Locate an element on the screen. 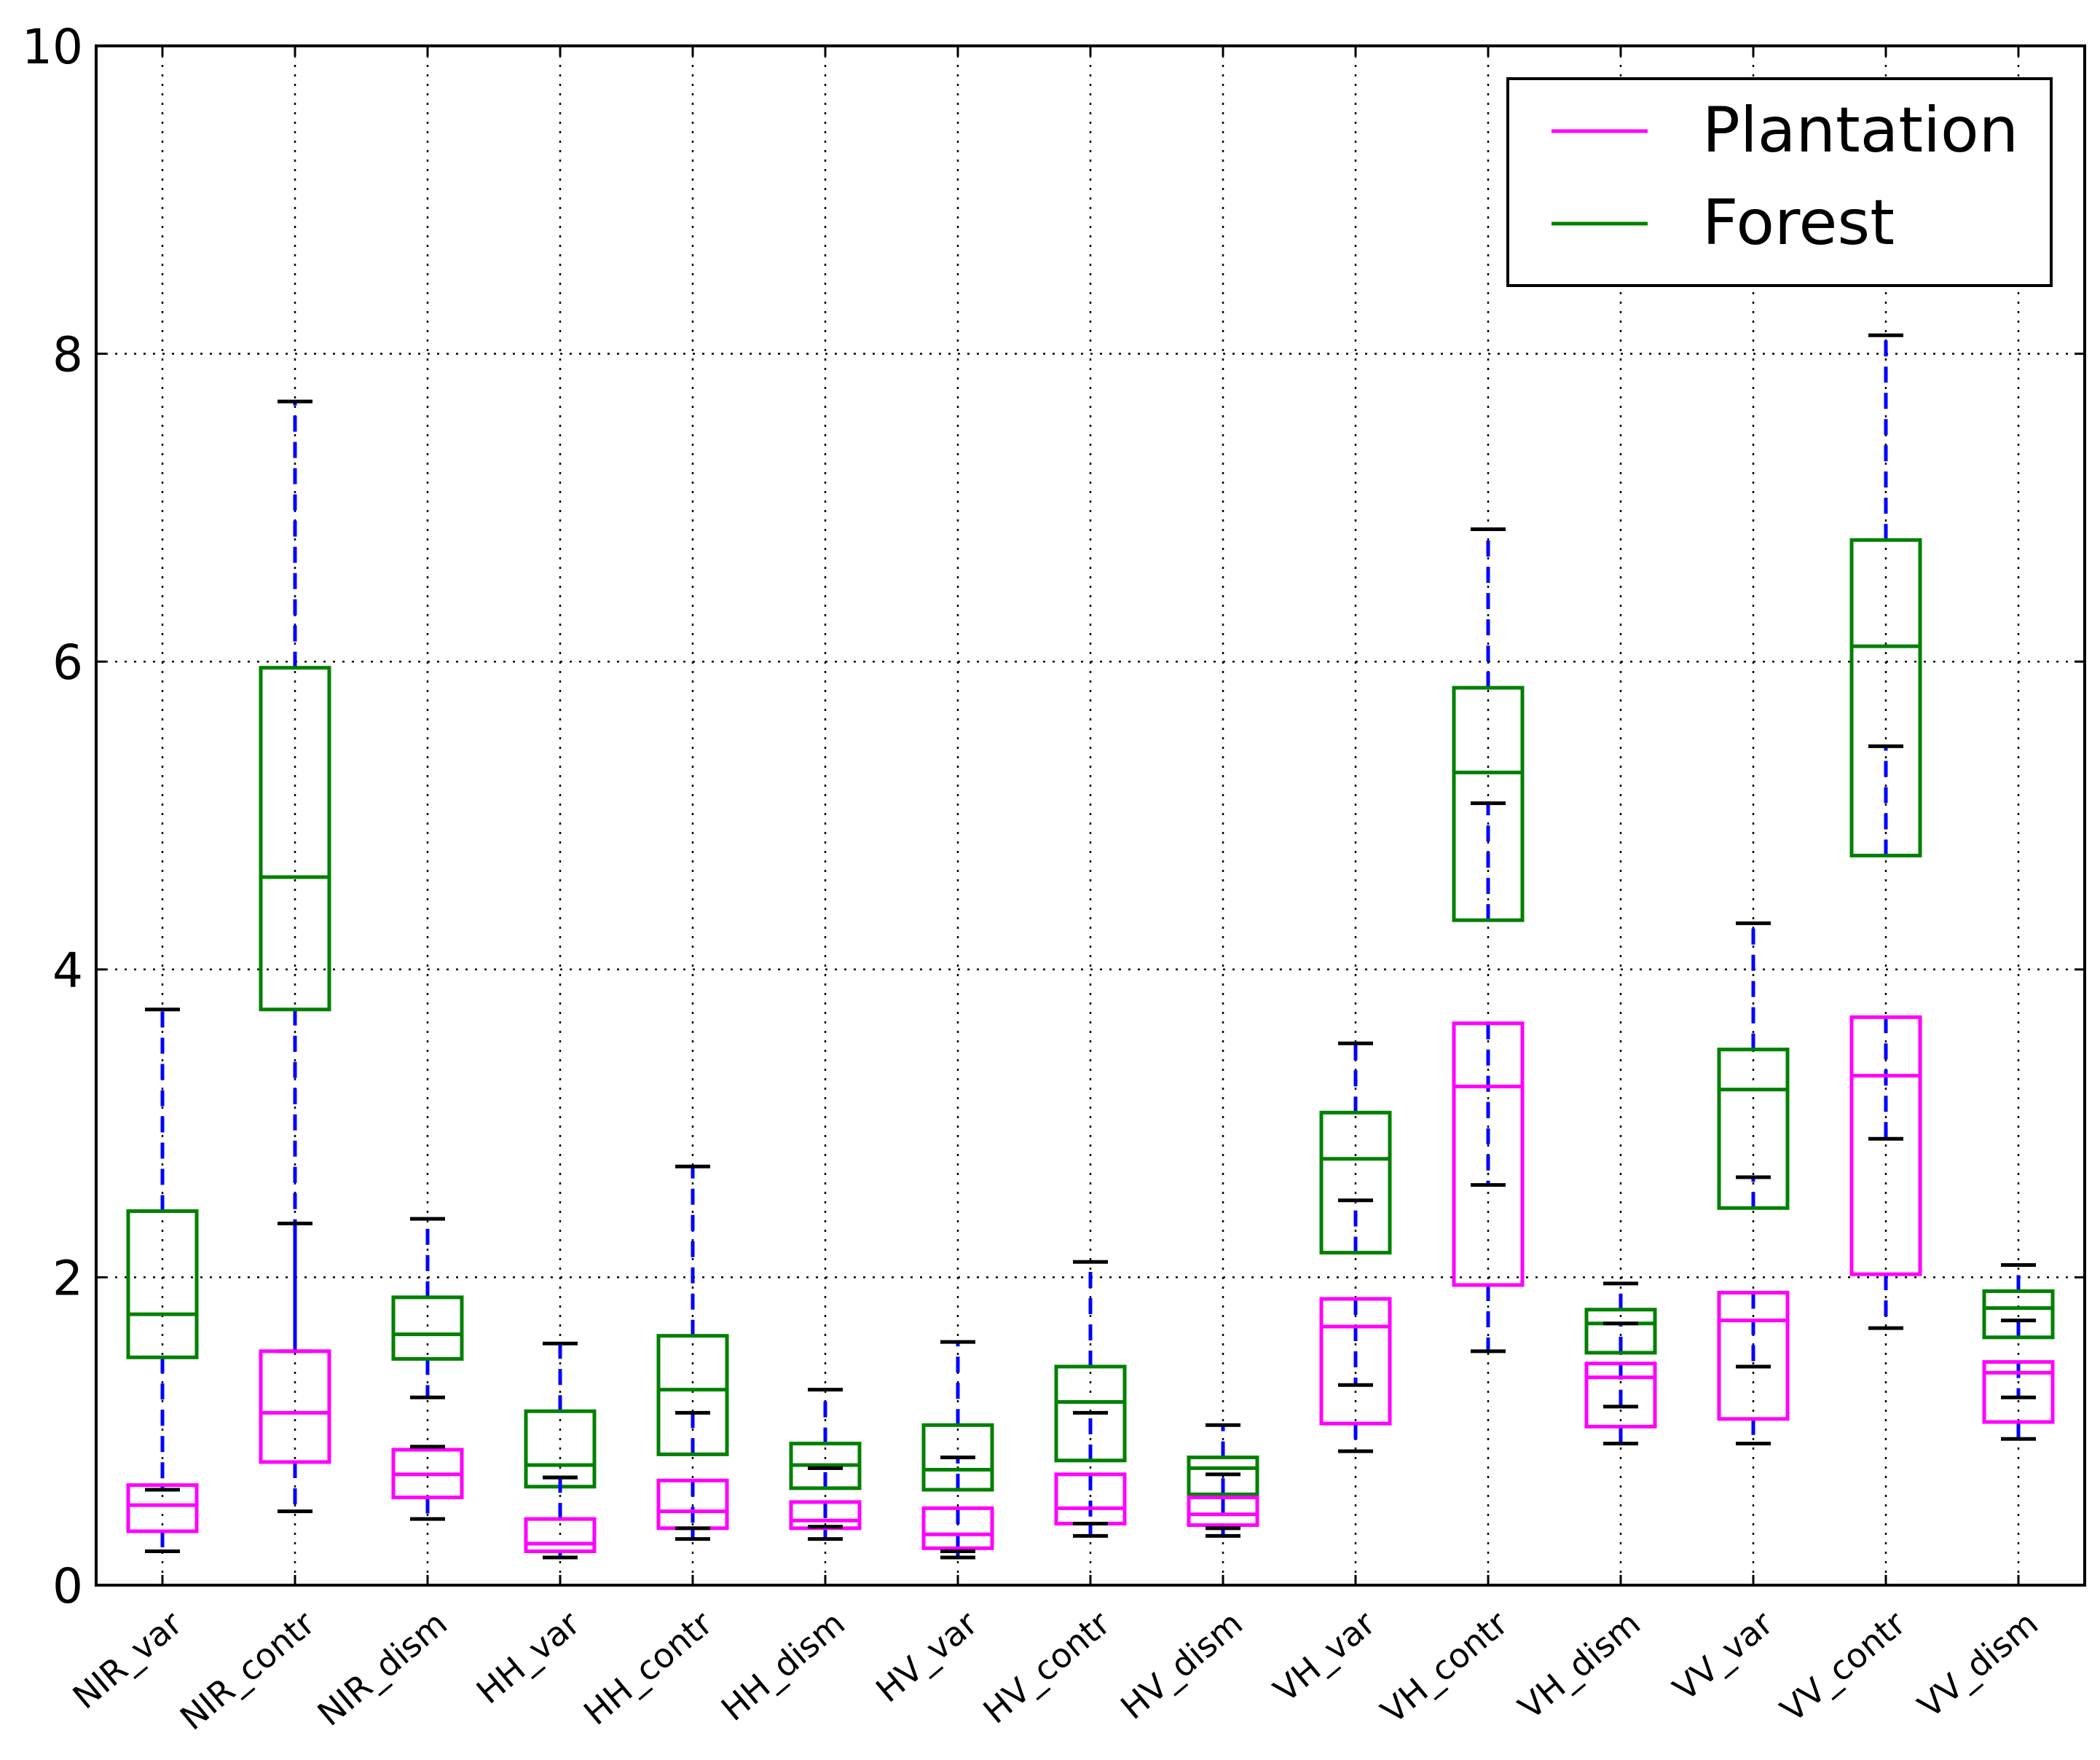 This screenshot has width=2100, height=1760. x-tick-label: NIR_contr is located at coordinates (247, 1670).